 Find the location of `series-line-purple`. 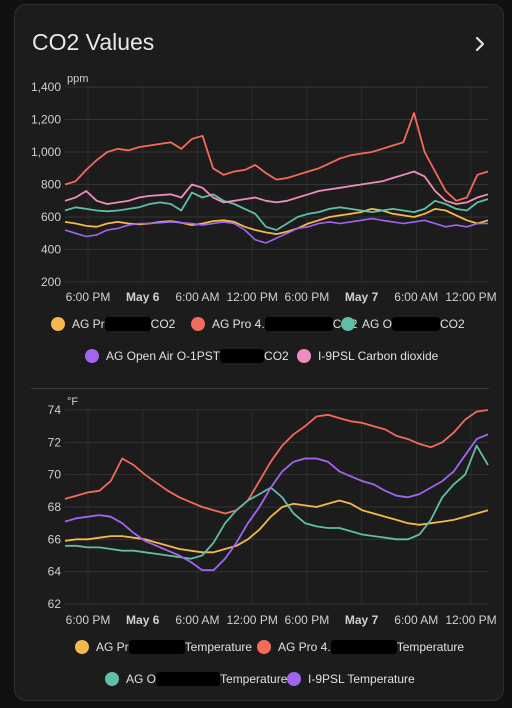

series-line-purple is located at coordinates (276, 230).